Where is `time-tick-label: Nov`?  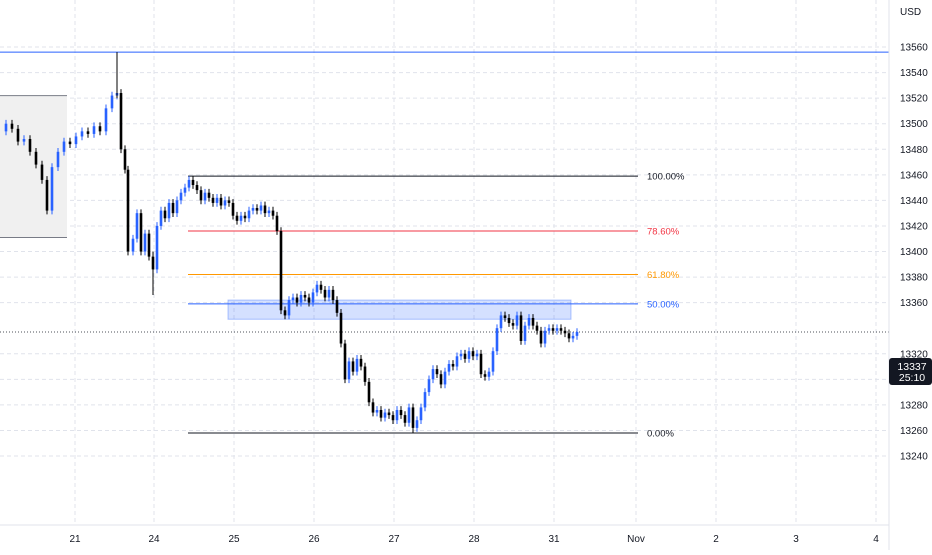 time-tick-label: Nov is located at coordinates (636, 539).